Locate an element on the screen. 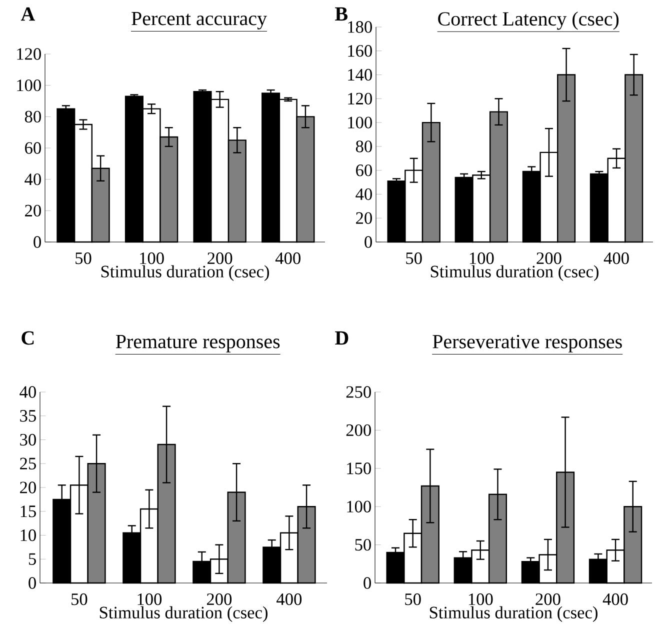  text: D is located at coordinates (341, 338).